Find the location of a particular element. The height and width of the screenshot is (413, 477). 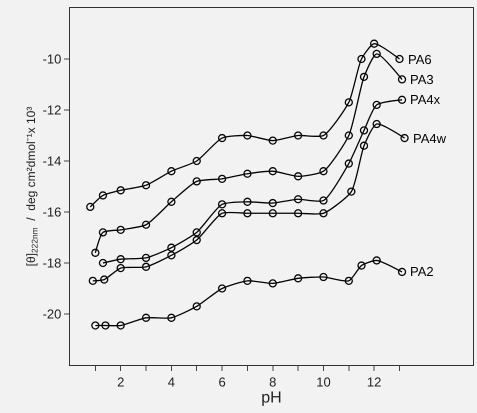

x-tick-label: 2 is located at coordinates (120, 382).